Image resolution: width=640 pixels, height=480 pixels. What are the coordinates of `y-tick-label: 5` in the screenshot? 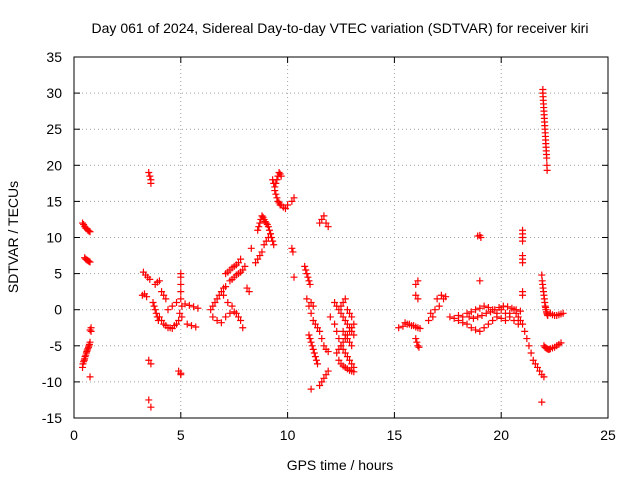 It's located at (58, 274).